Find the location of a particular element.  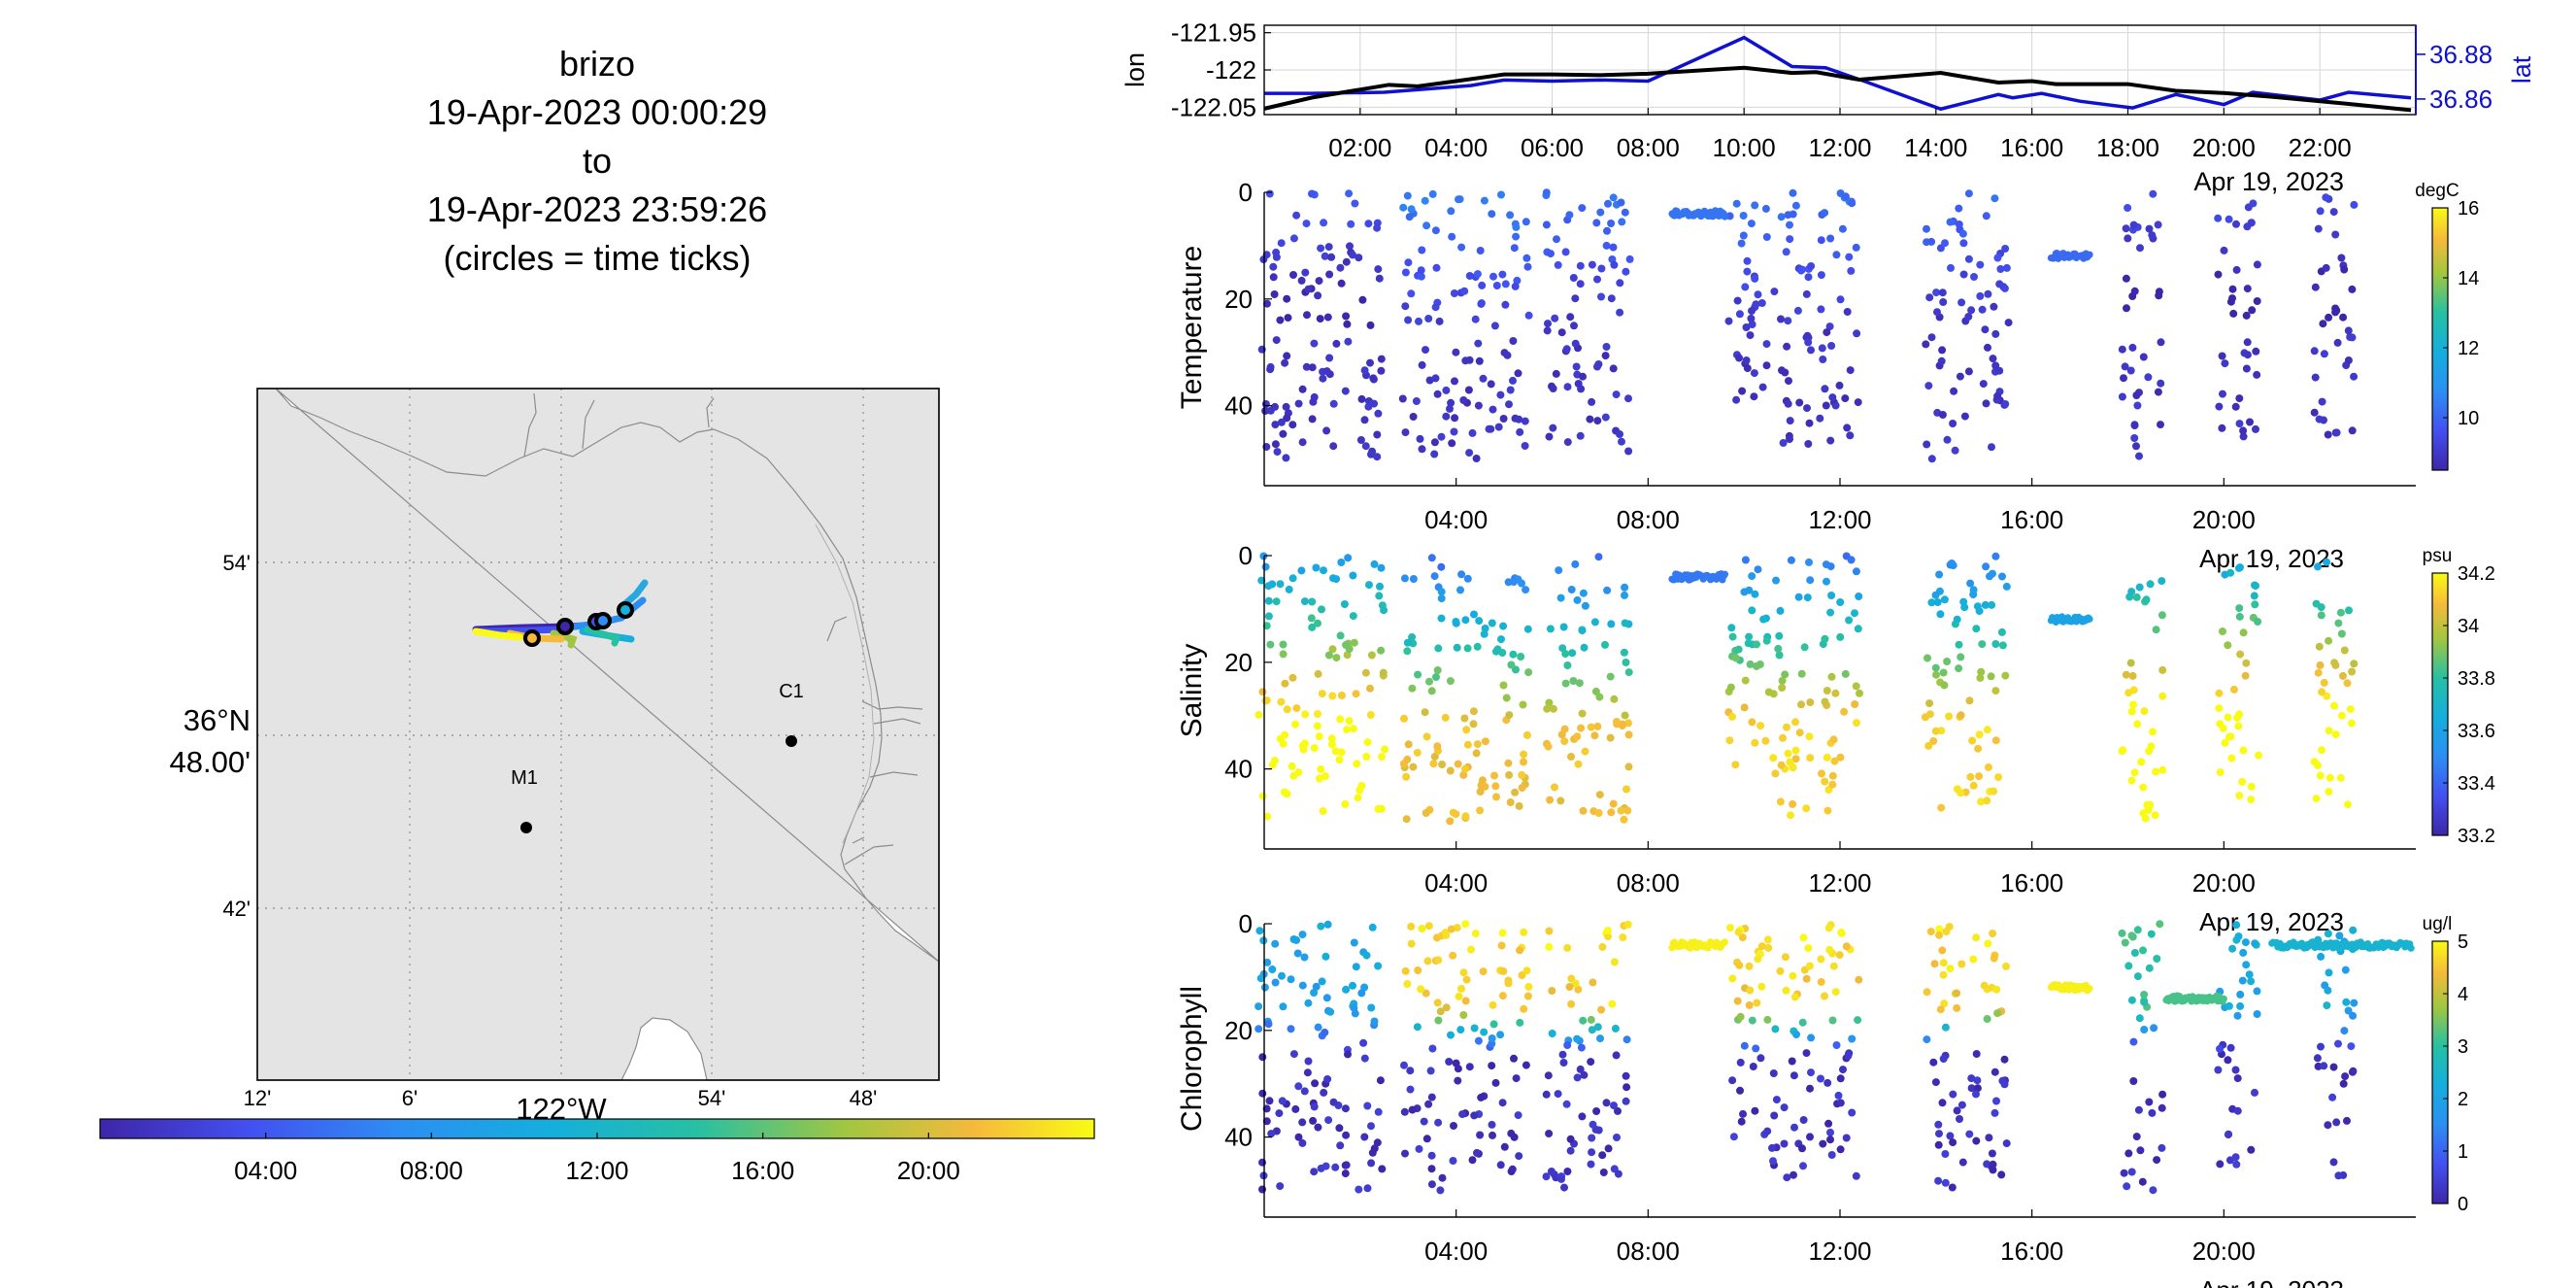

section-colorbar-units: psu is located at coordinates (2438, 556).